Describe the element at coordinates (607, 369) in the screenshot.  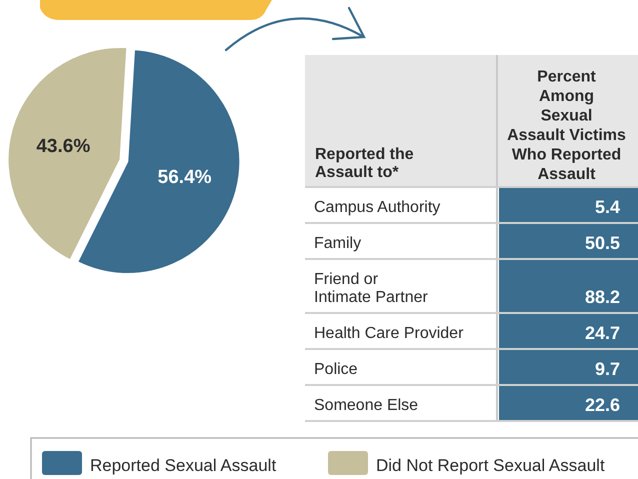
I see `data-label: 9.7` at that location.